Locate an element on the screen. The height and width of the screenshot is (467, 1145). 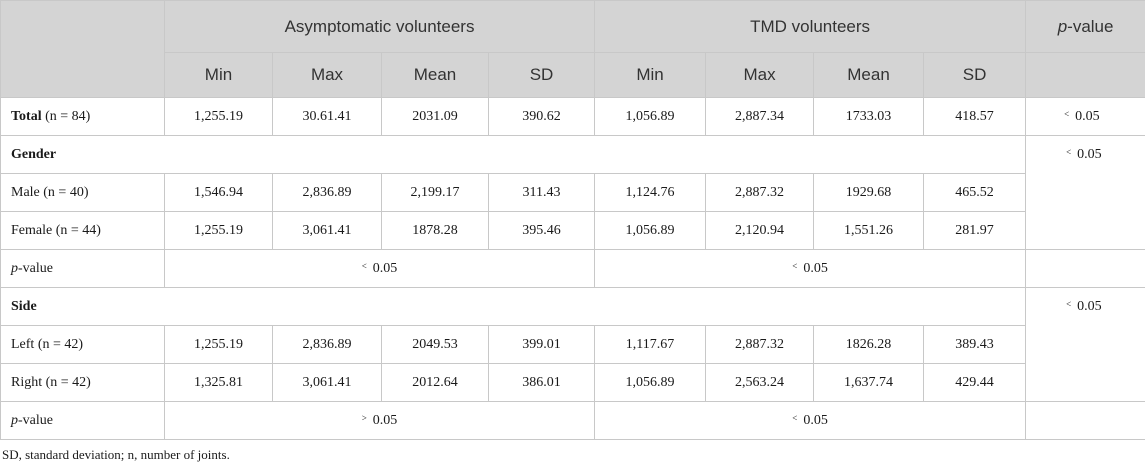
cell: 1,325.81 is located at coordinates (218, 382).